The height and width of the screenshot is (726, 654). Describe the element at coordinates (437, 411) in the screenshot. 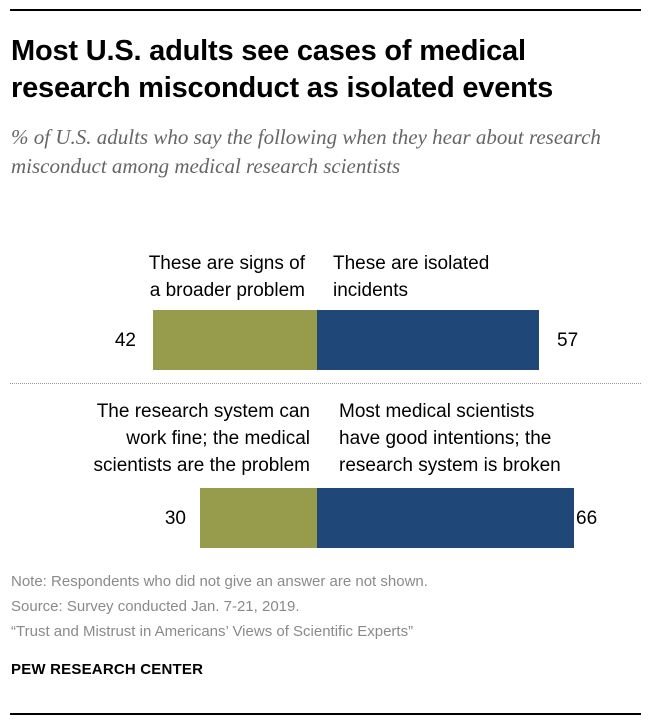

I see `row2-right-label-line: Most medical scientists` at that location.